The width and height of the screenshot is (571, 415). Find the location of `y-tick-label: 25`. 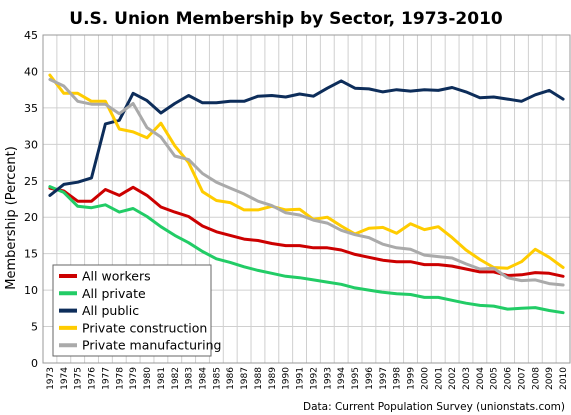

y-tick-label: 25 is located at coordinates (31, 181).